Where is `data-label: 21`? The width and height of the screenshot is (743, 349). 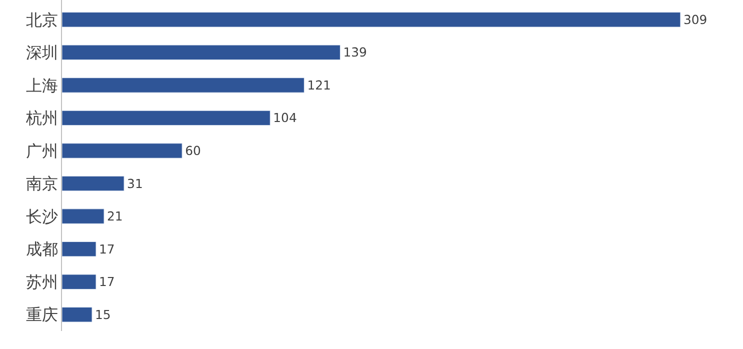 data-label: 21 is located at coordinates (115, 216).